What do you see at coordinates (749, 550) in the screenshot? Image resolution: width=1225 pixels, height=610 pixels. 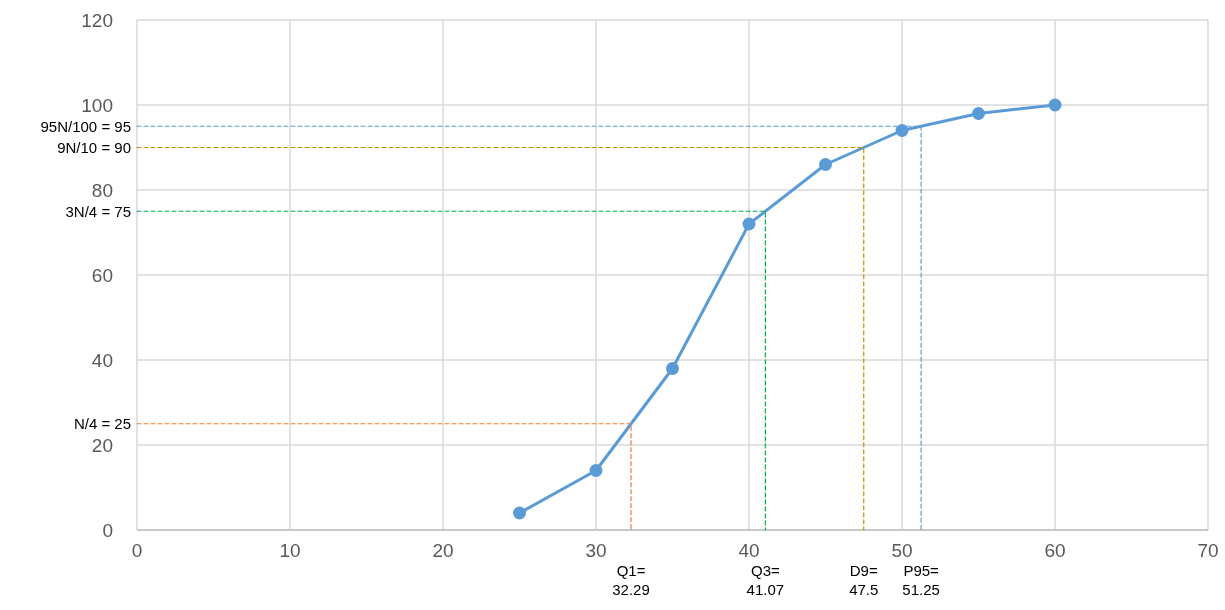 I see `x-tick-label: 40` at bounding box center [749, 550].